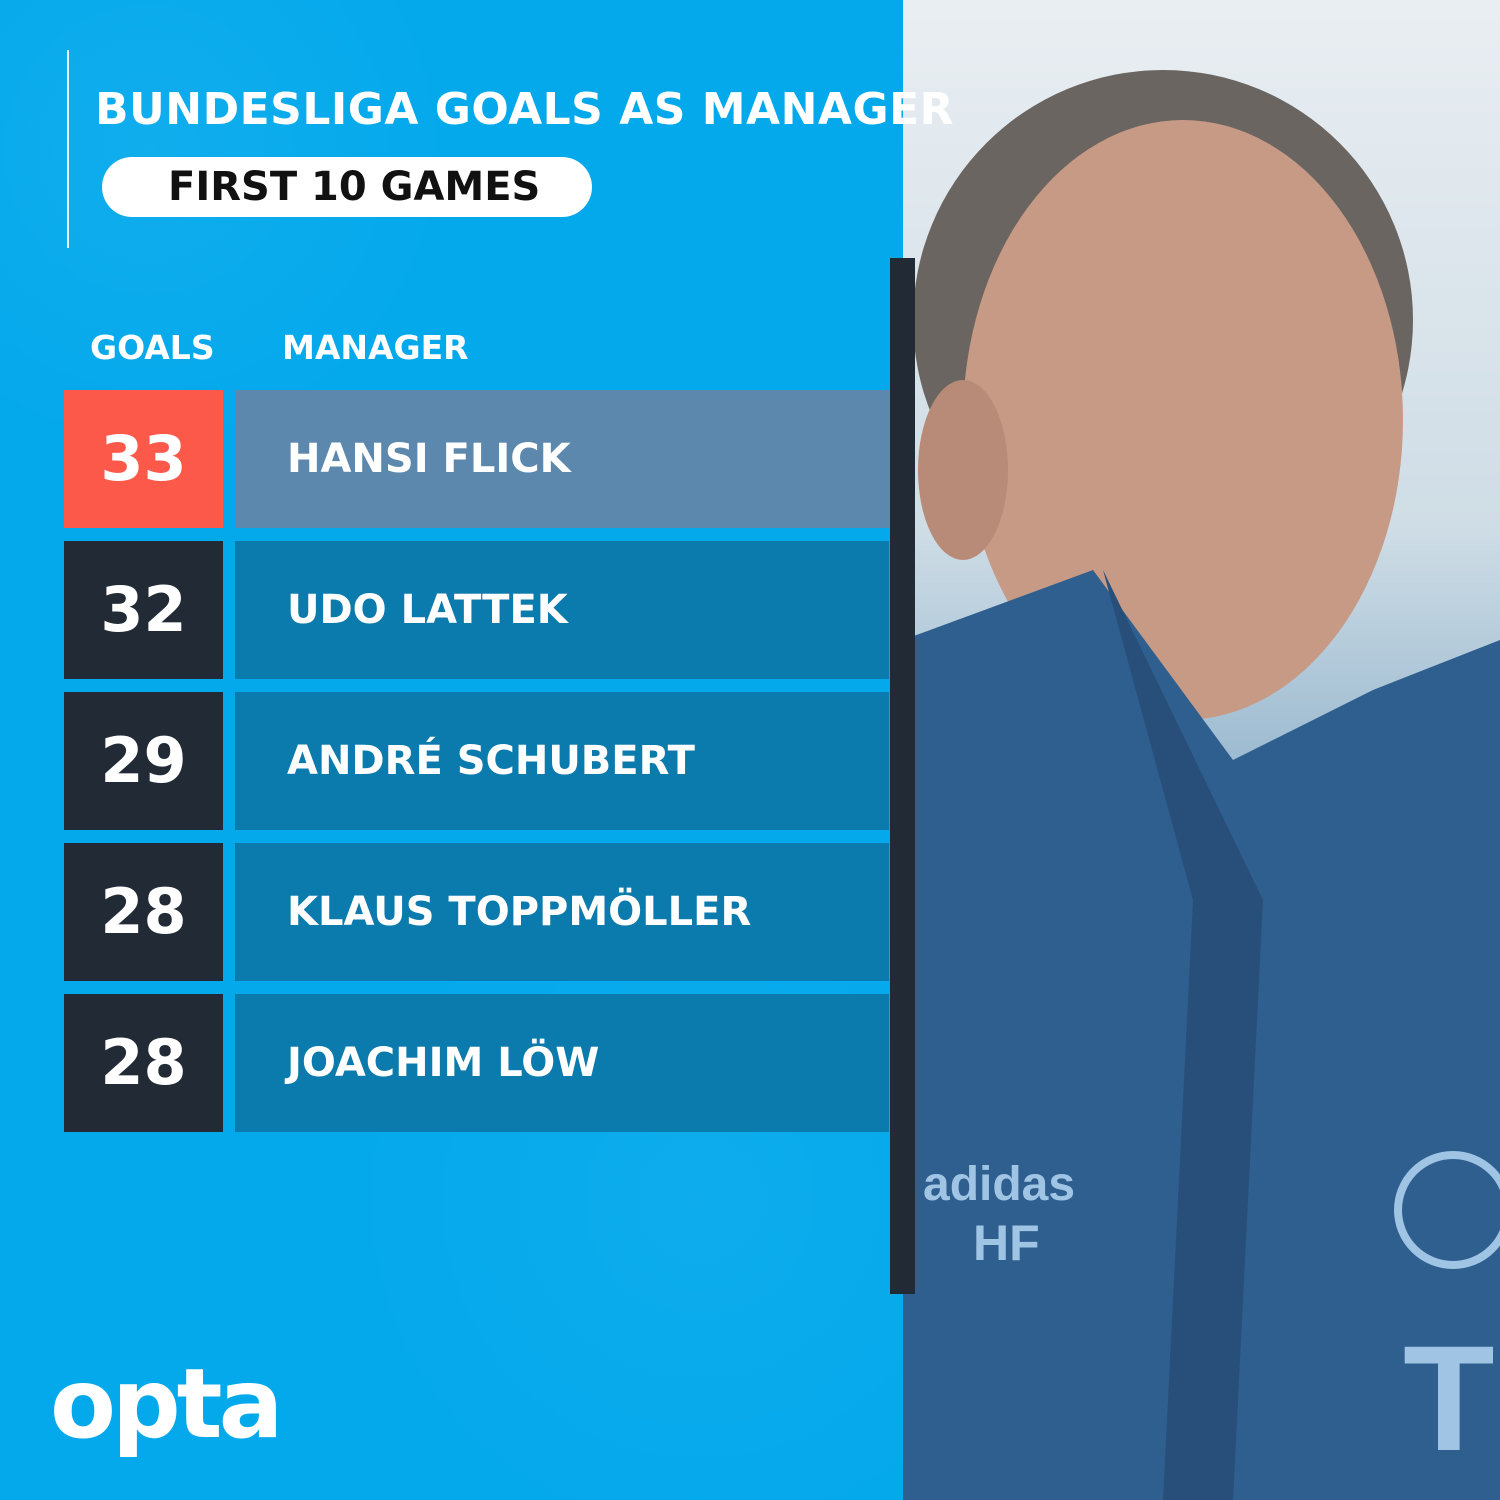 This screenshot has width=1500, height=1500. What do you see at coordinates (1006, 1243) in the screenshot?
I see `jacket-initials: HF` at bounding box center [1006, 1243].